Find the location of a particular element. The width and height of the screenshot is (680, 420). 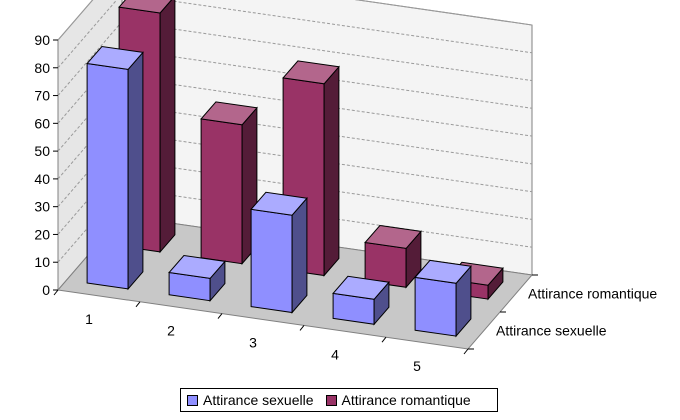

depth-tick-label: Attirance romantique is located at coordinates (592, 294).